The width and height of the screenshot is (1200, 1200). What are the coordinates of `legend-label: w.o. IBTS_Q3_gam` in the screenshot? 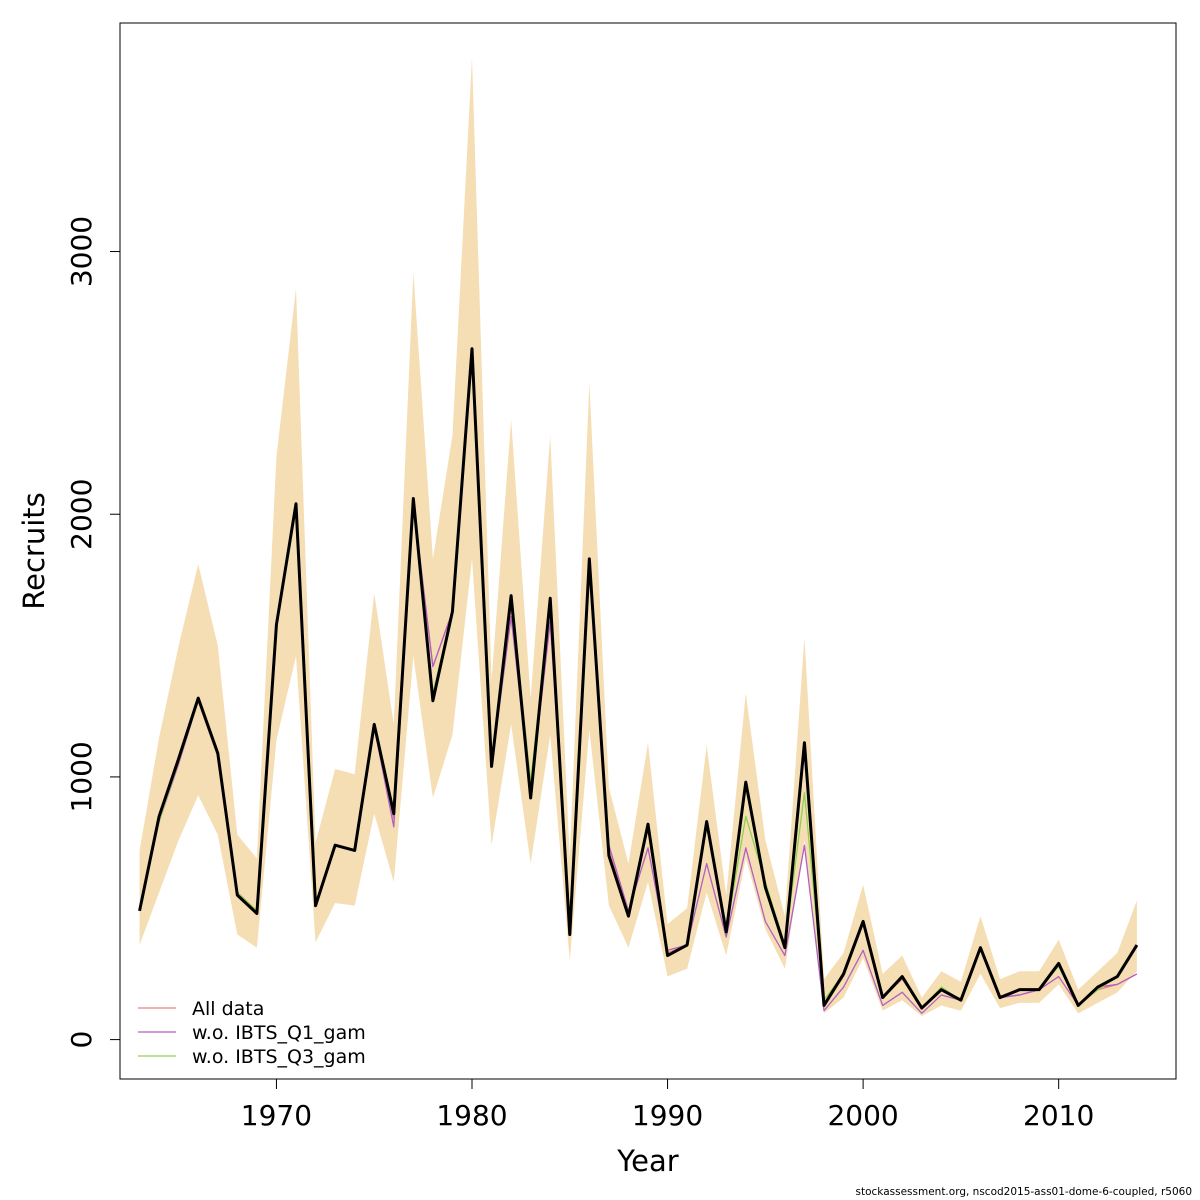 It's located at (279, 1057).